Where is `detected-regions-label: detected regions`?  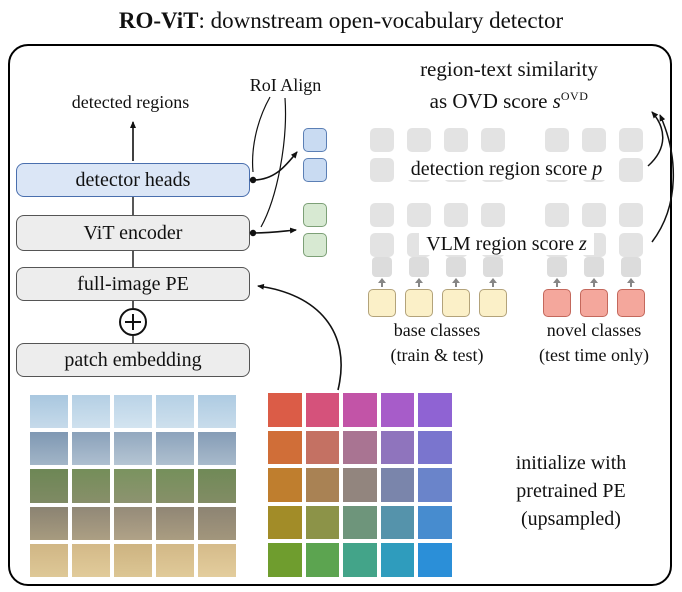
detected-regions-label: detected regions is located at coordinates (130, 102).